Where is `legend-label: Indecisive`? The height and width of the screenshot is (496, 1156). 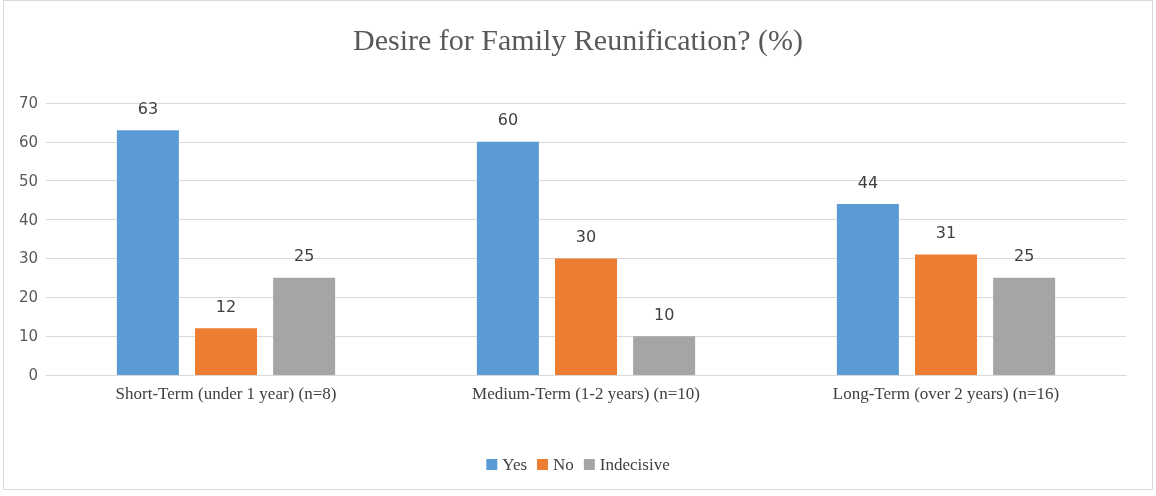
legend-label: Indecisive is located at coordinates (634, 464).